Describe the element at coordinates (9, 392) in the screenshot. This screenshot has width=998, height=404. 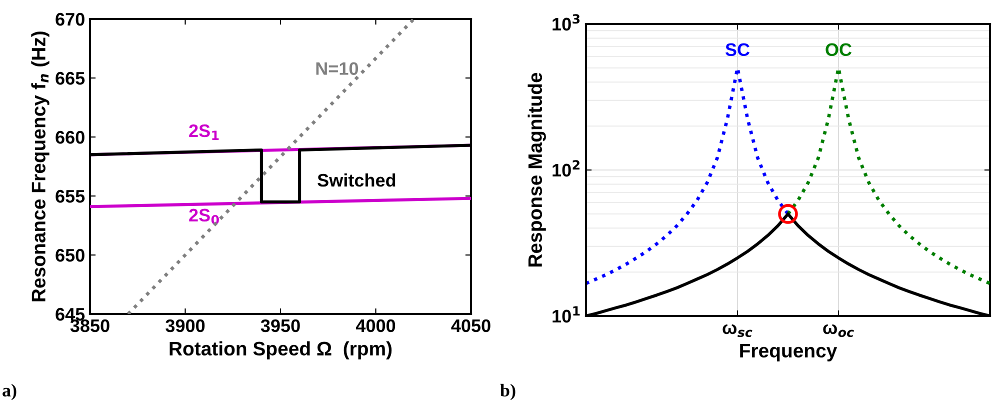
I see `text: a)` at that location.